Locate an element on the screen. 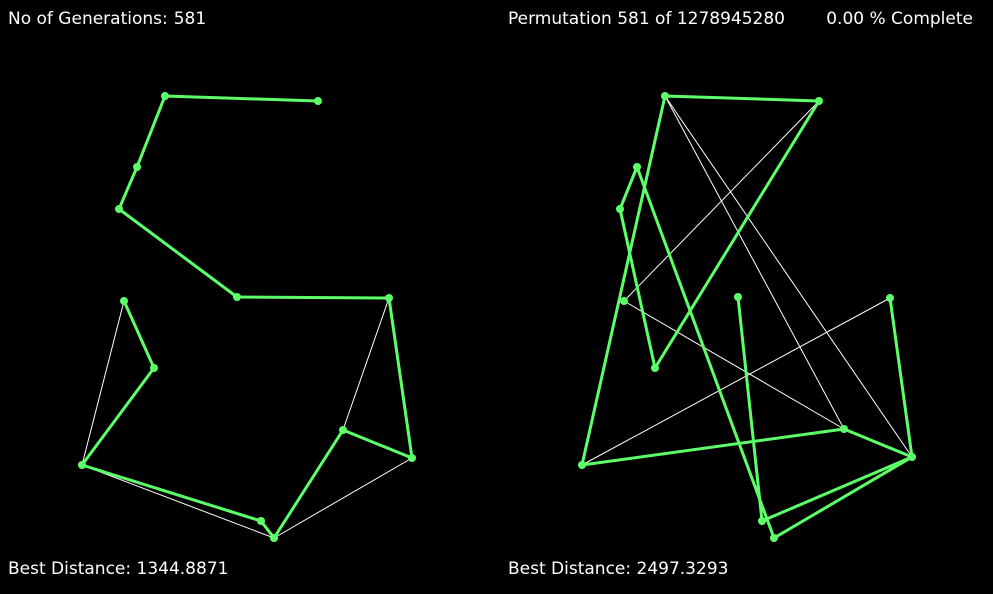  permutation-of: of is located at coordinates (663, 19).